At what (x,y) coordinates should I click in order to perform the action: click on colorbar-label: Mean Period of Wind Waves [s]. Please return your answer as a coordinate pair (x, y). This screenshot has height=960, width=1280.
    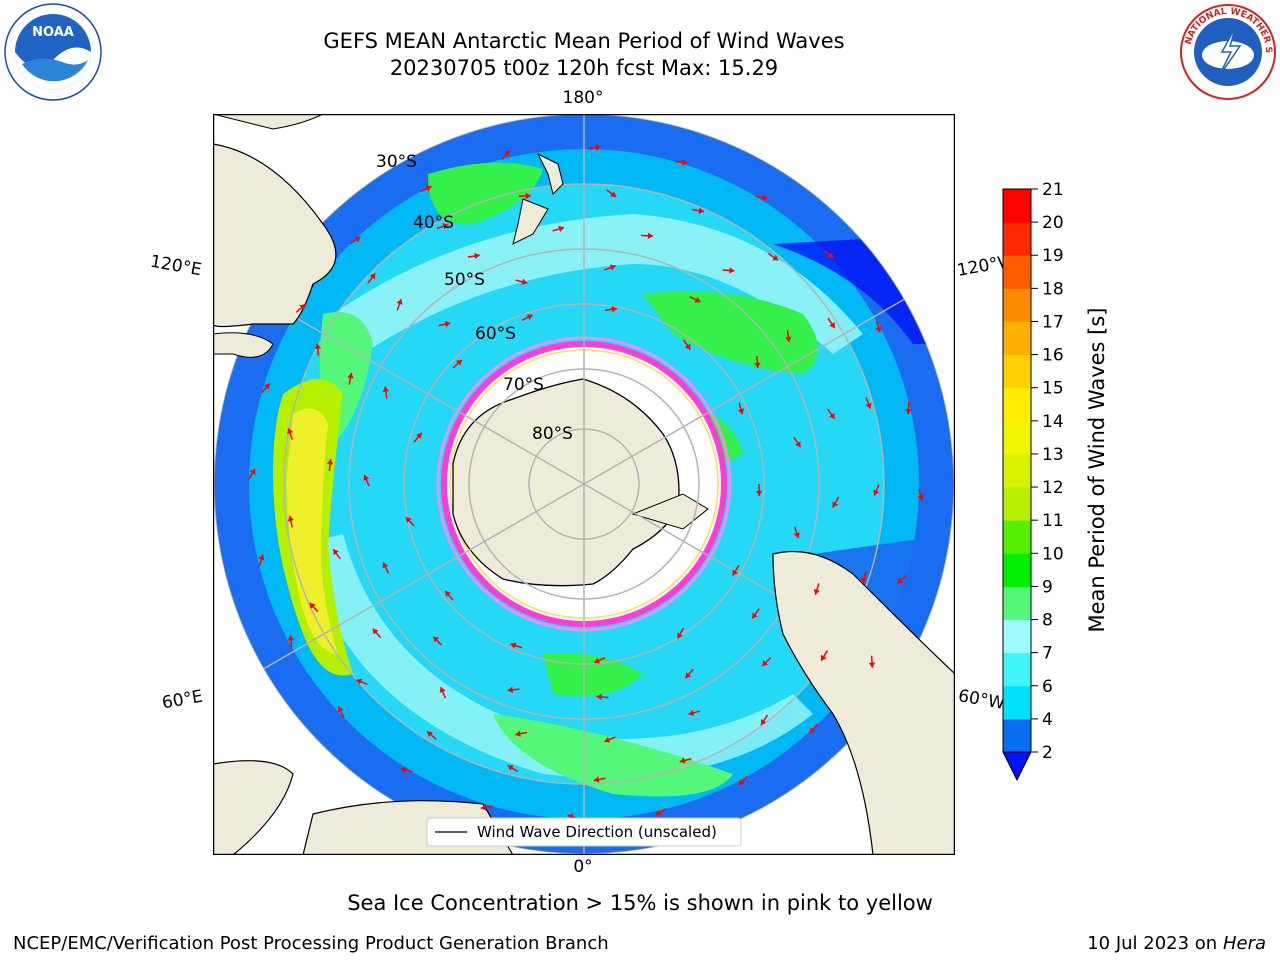
    Looking at the image, I should click on (1097, 470).